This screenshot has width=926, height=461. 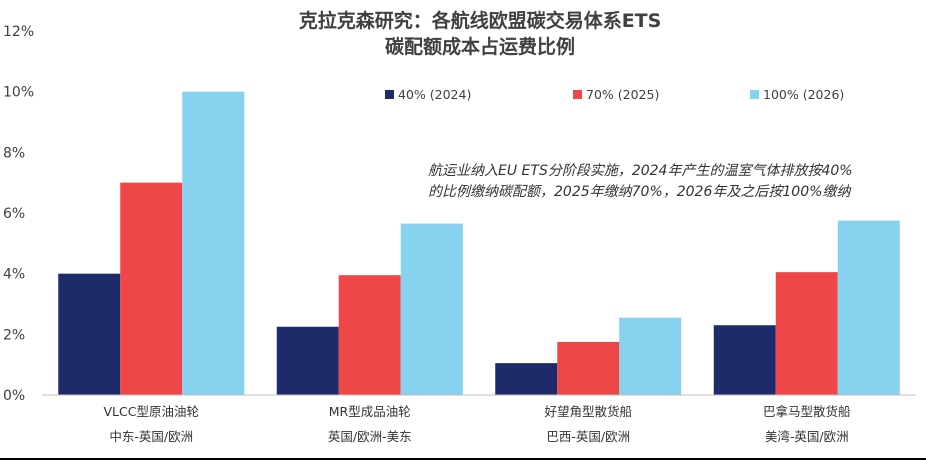 What do you see at coordinates (370, 411) in the screenshot?
I see `x-category-label: MR型成品油轮` at bounding box center [370, 411].